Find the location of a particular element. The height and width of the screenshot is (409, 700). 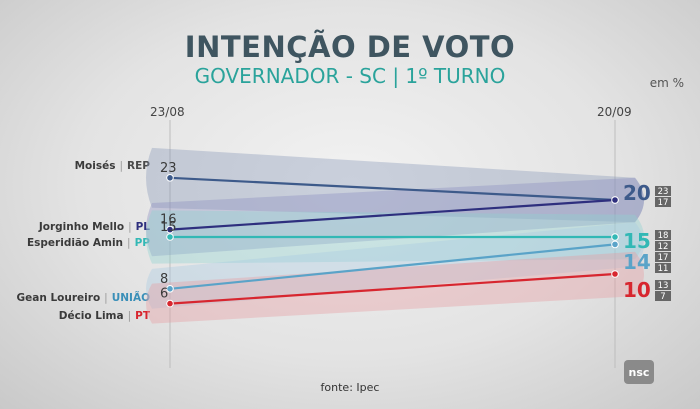

legend-jorginho-mello: Jorginho Mello | PL is located at coordinates (94, 227).